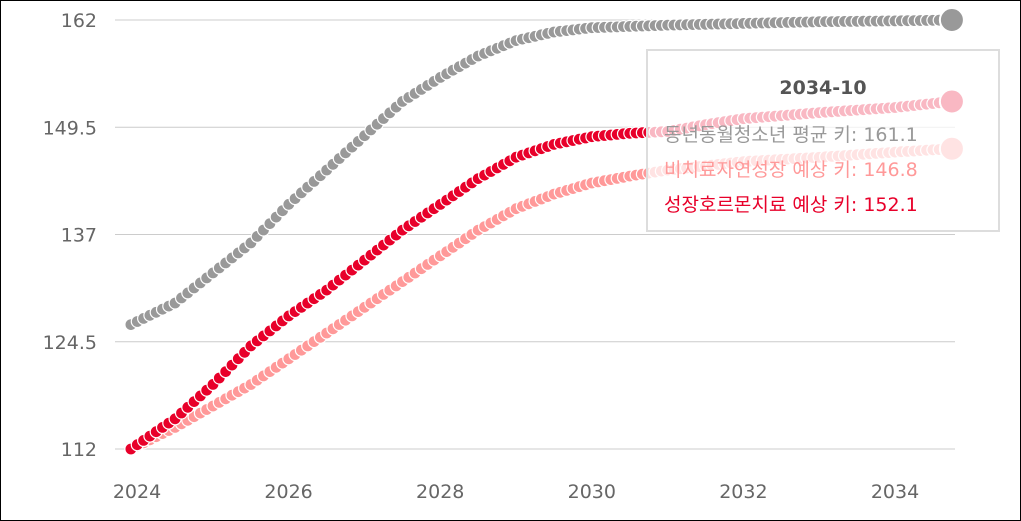  I want to click on tooltip-row-average: 동년동월청소년 평균 키: 161.1, so click(791, 135).